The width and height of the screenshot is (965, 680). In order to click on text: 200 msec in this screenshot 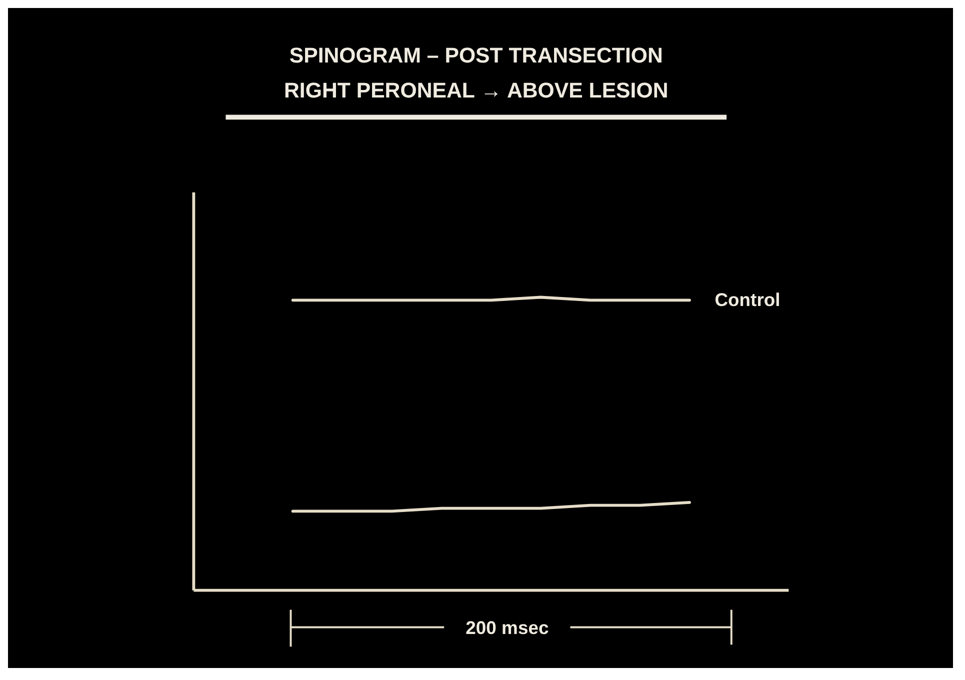, I will do `click(507, 627)`.